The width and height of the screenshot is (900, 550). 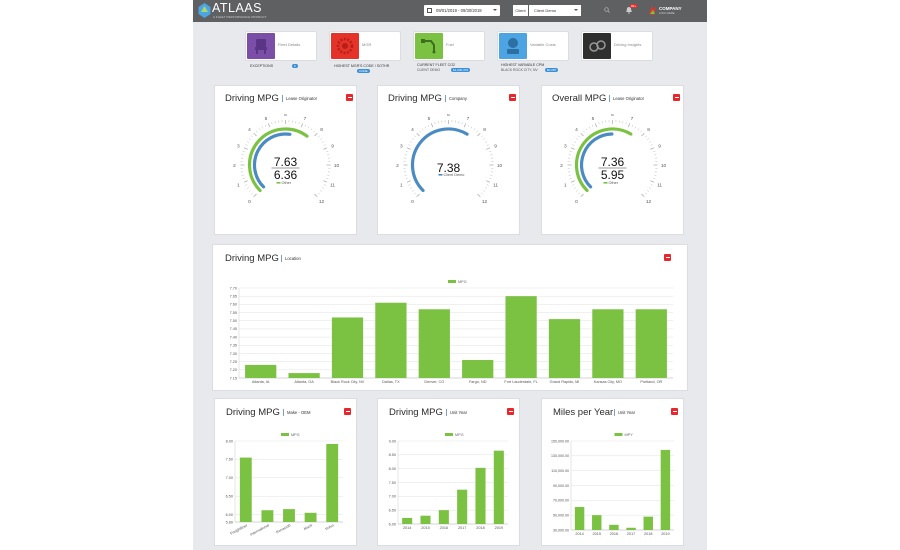 What do you see at coordinates (607, 10) in the screenshot?
I see `search-icon` at bounding box center [607, 10].